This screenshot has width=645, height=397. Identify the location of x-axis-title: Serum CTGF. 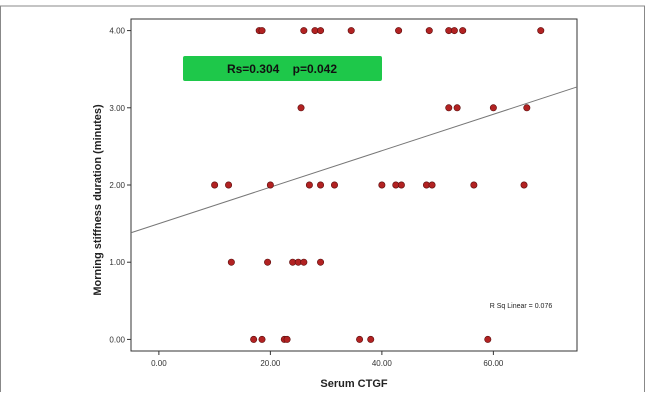
(354, 384).